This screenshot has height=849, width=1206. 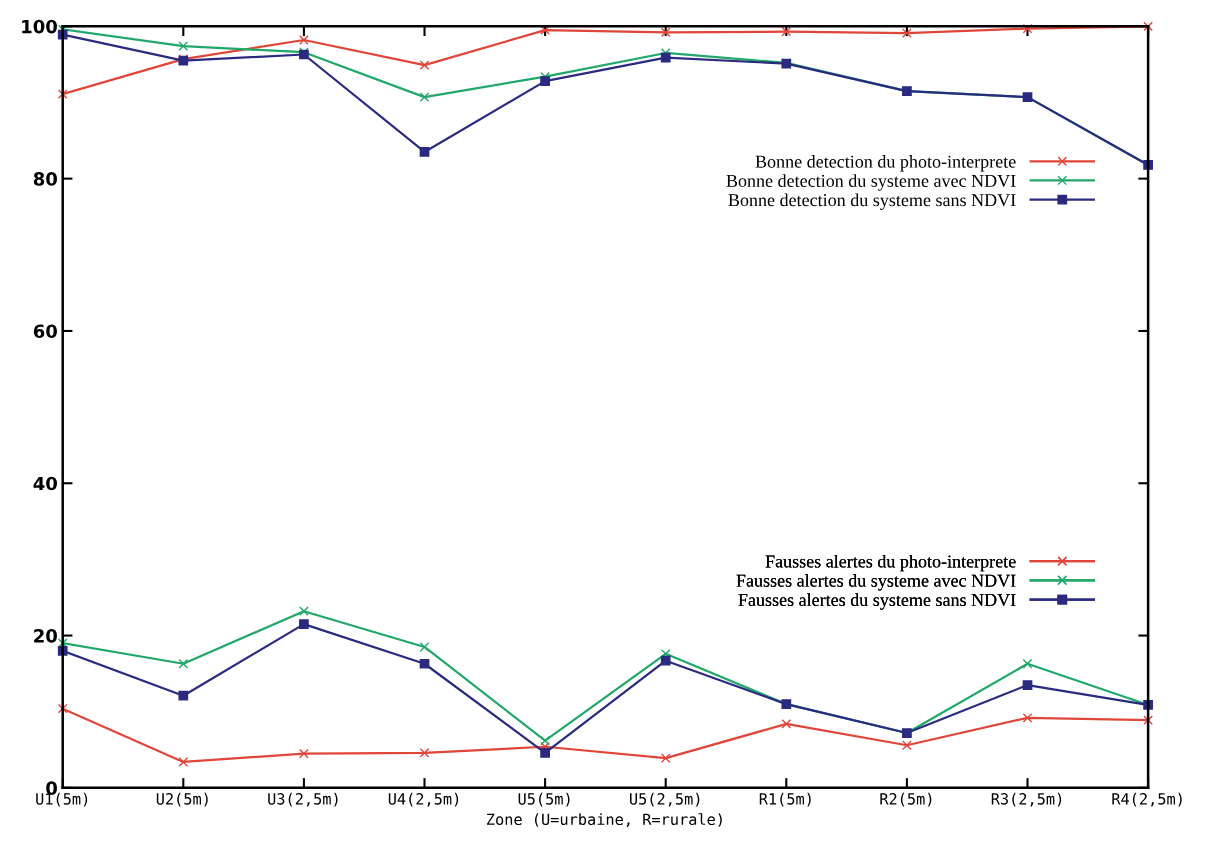 I want to click on legend-label: Fausses alertes du systeme sans NDVI, so click(x=877, y=601).